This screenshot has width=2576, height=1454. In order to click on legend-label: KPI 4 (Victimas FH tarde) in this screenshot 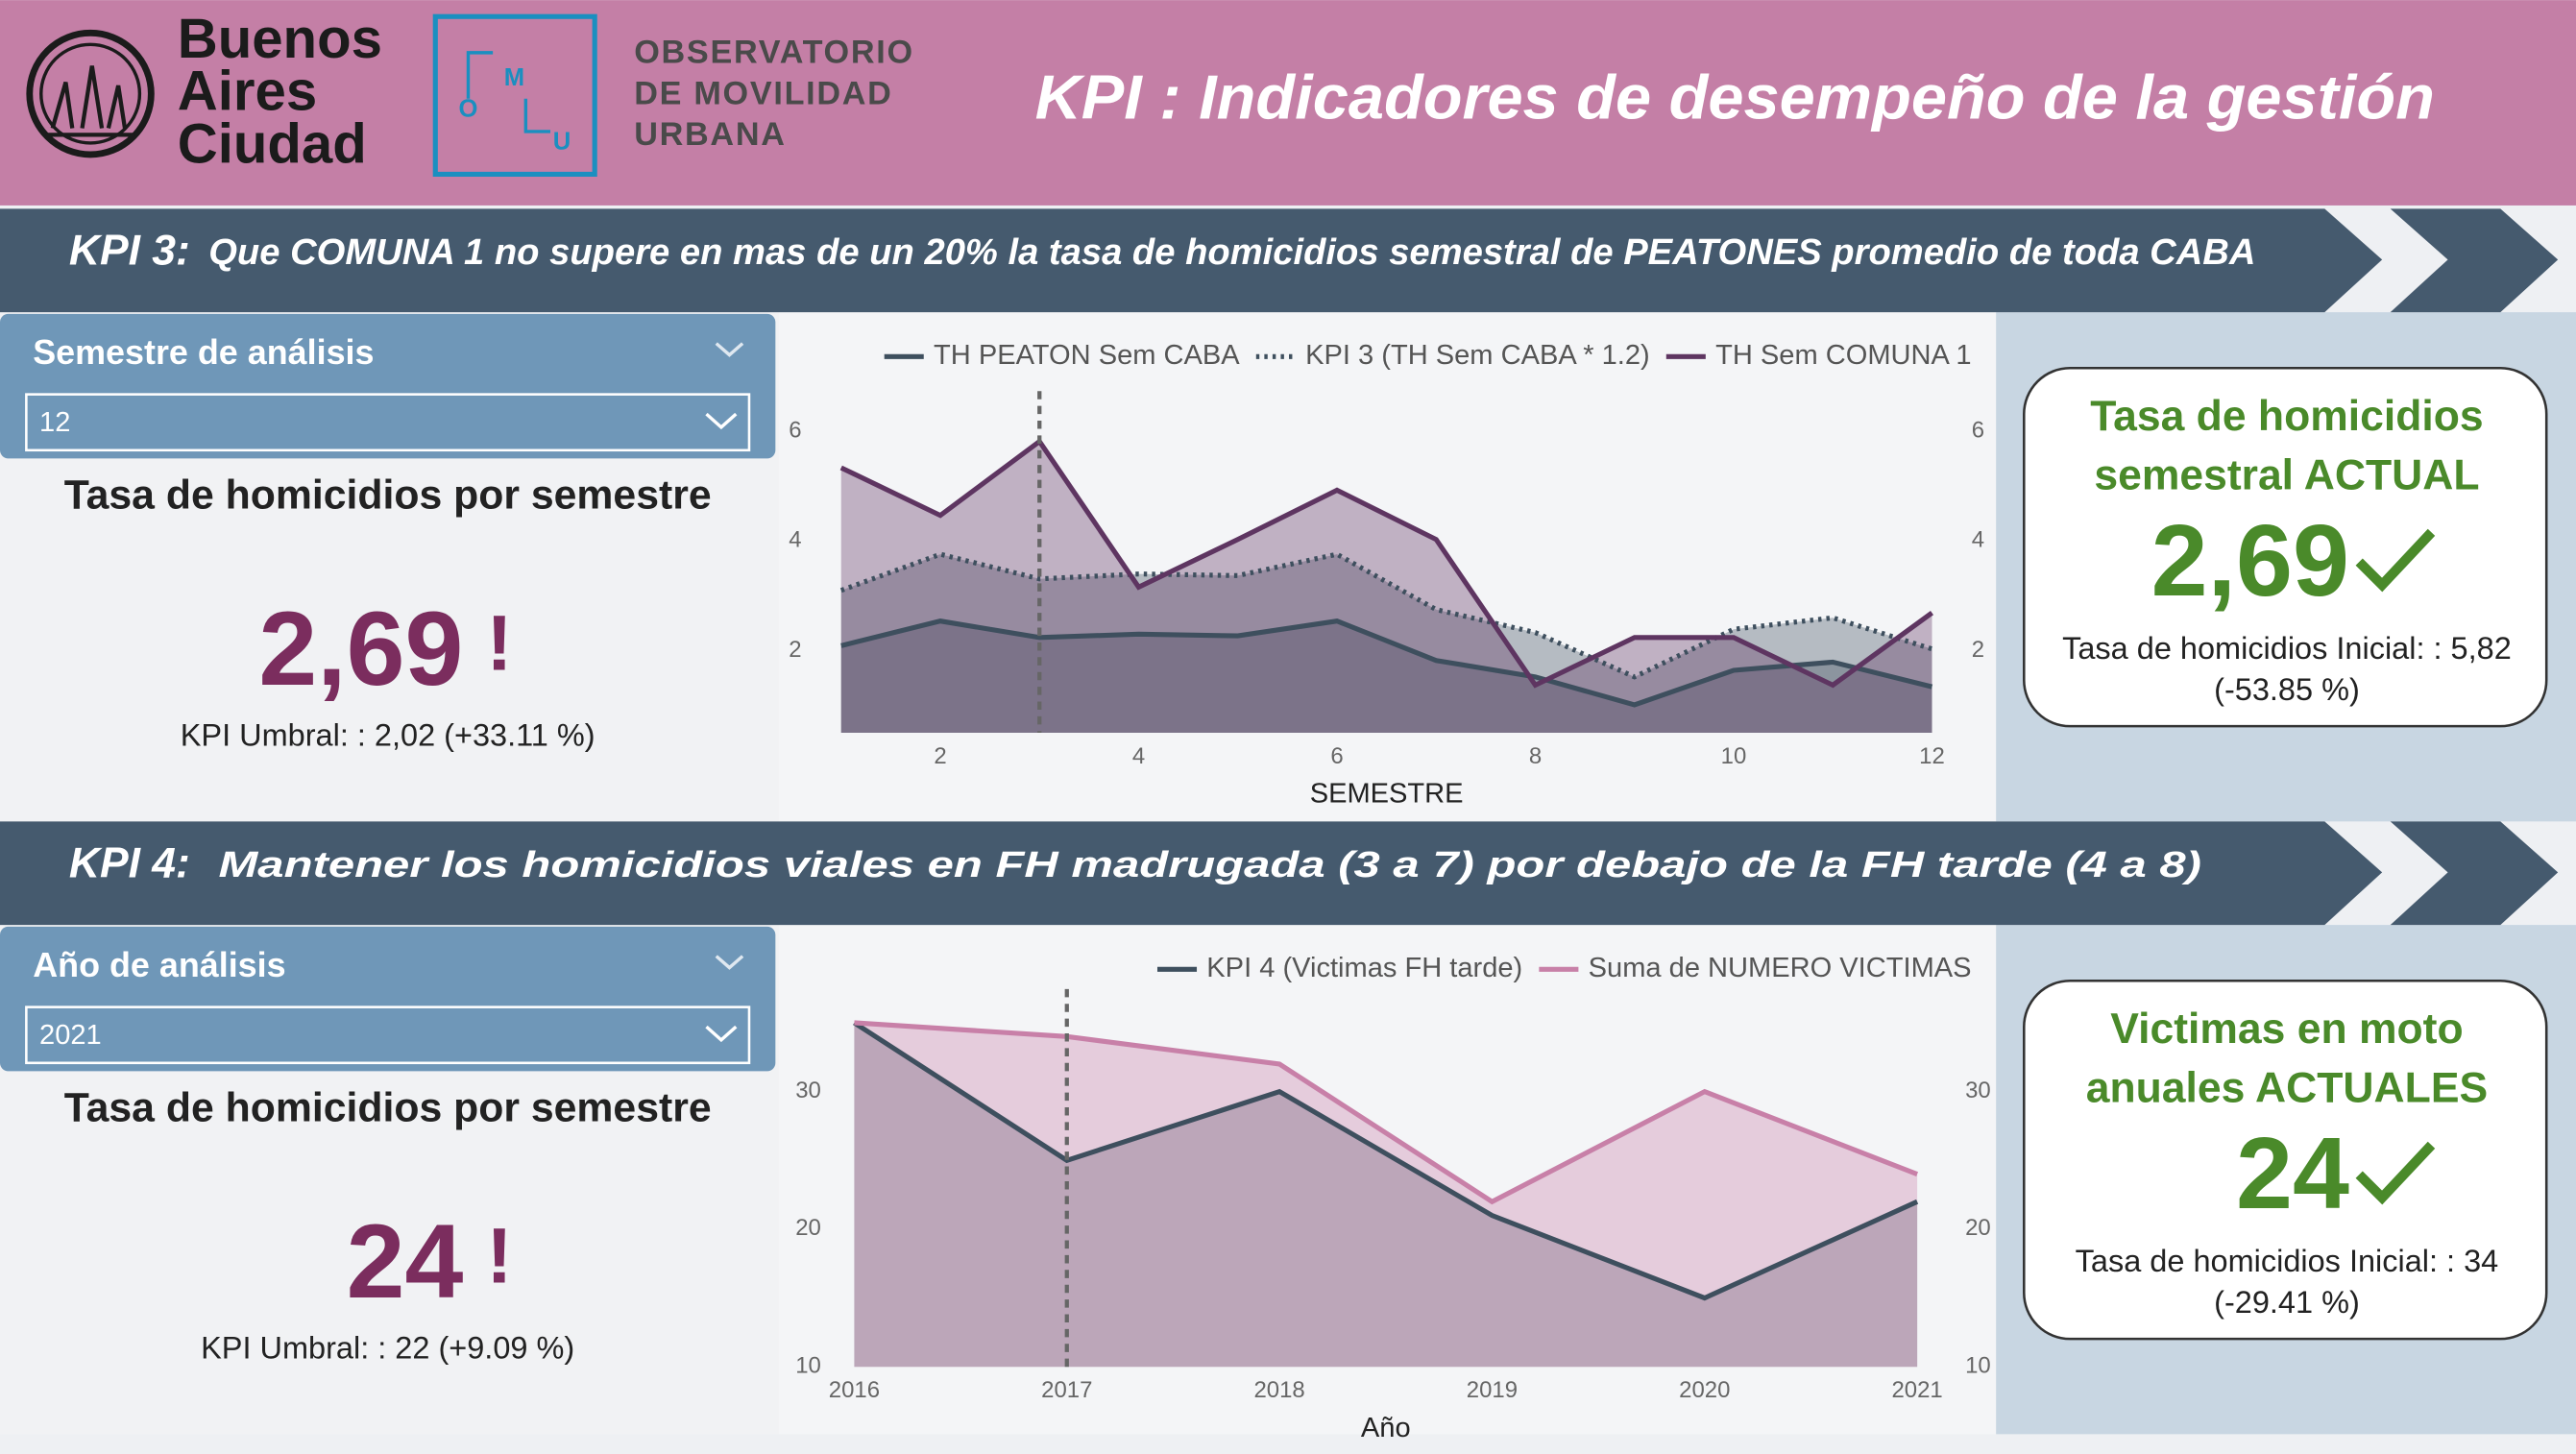, I will do `click(1364, 968)`.